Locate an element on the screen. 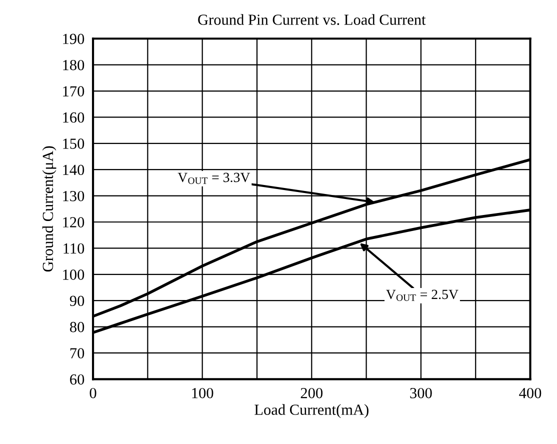 The height and width of the screenshot is (444, 557). y-tick-label: 170 is located at coordinates (73, 91).